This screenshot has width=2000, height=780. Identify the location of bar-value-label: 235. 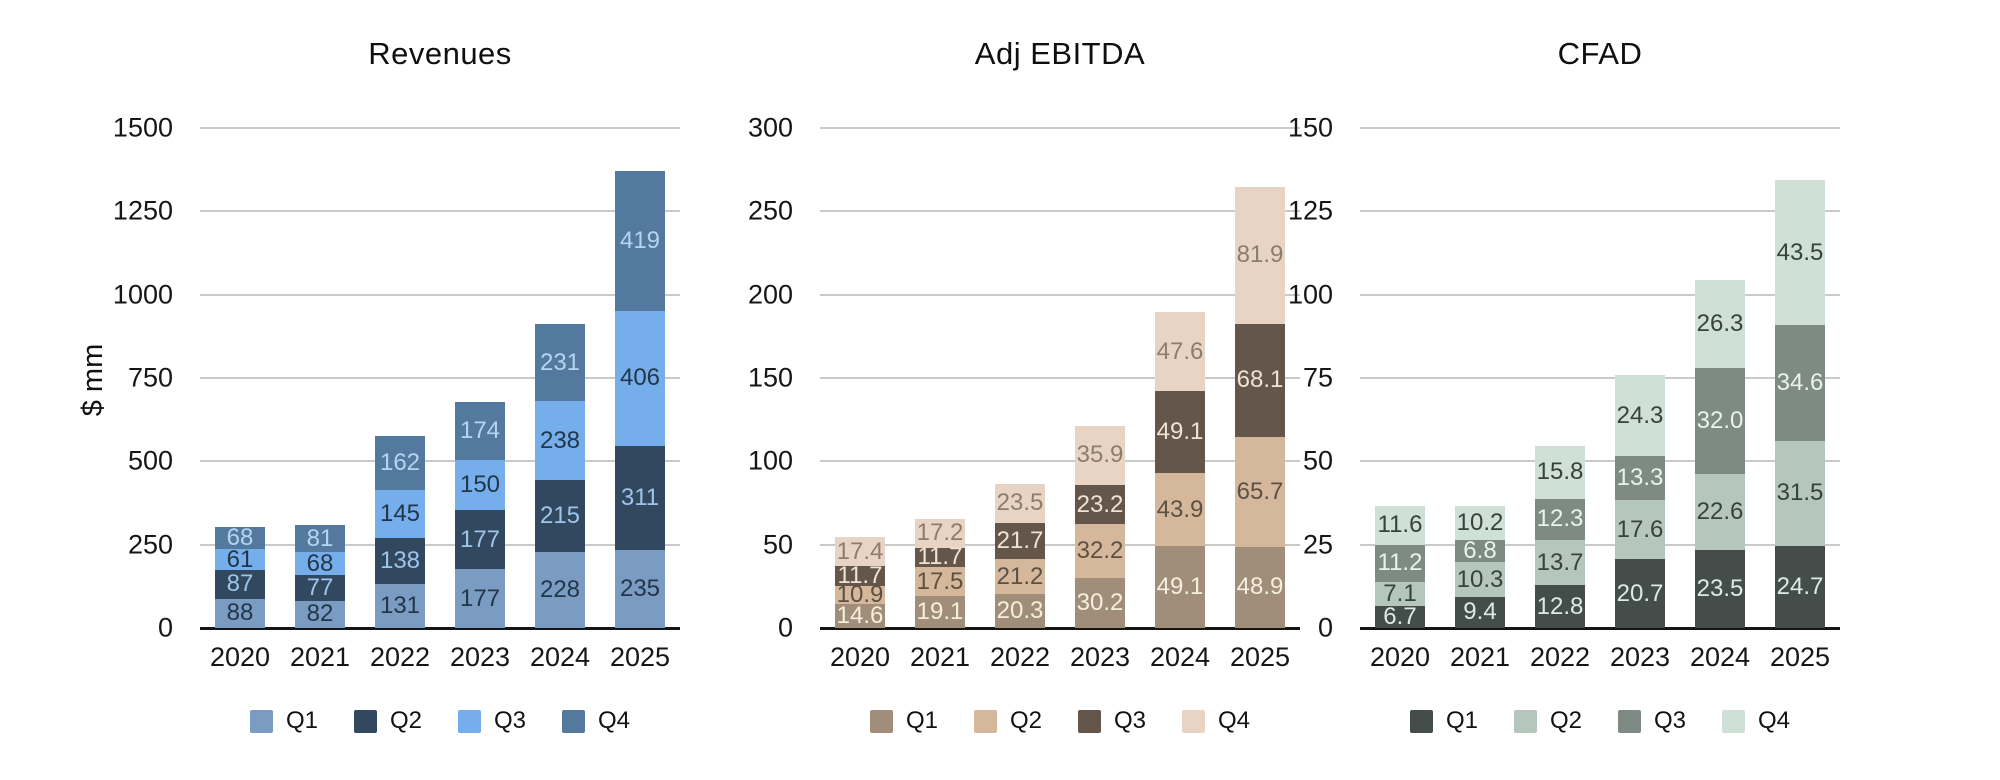
(640, 588).